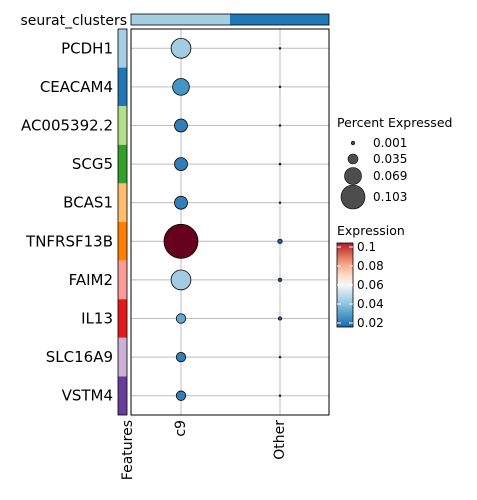 This screenshot has height=500, width=477. Describe the element at coordinates (181, 125) in the screenshot. I see `dot-c9-ac005392.2` at that location.